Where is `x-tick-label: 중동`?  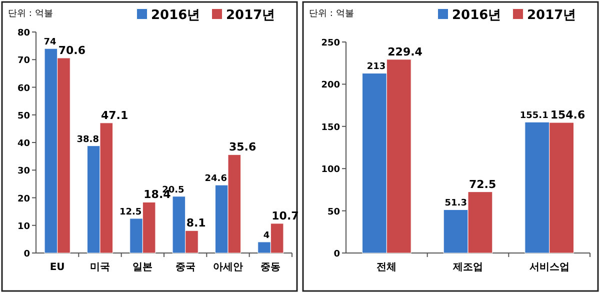
x-tick-label: 중동 is located at coordinates (270, 267).